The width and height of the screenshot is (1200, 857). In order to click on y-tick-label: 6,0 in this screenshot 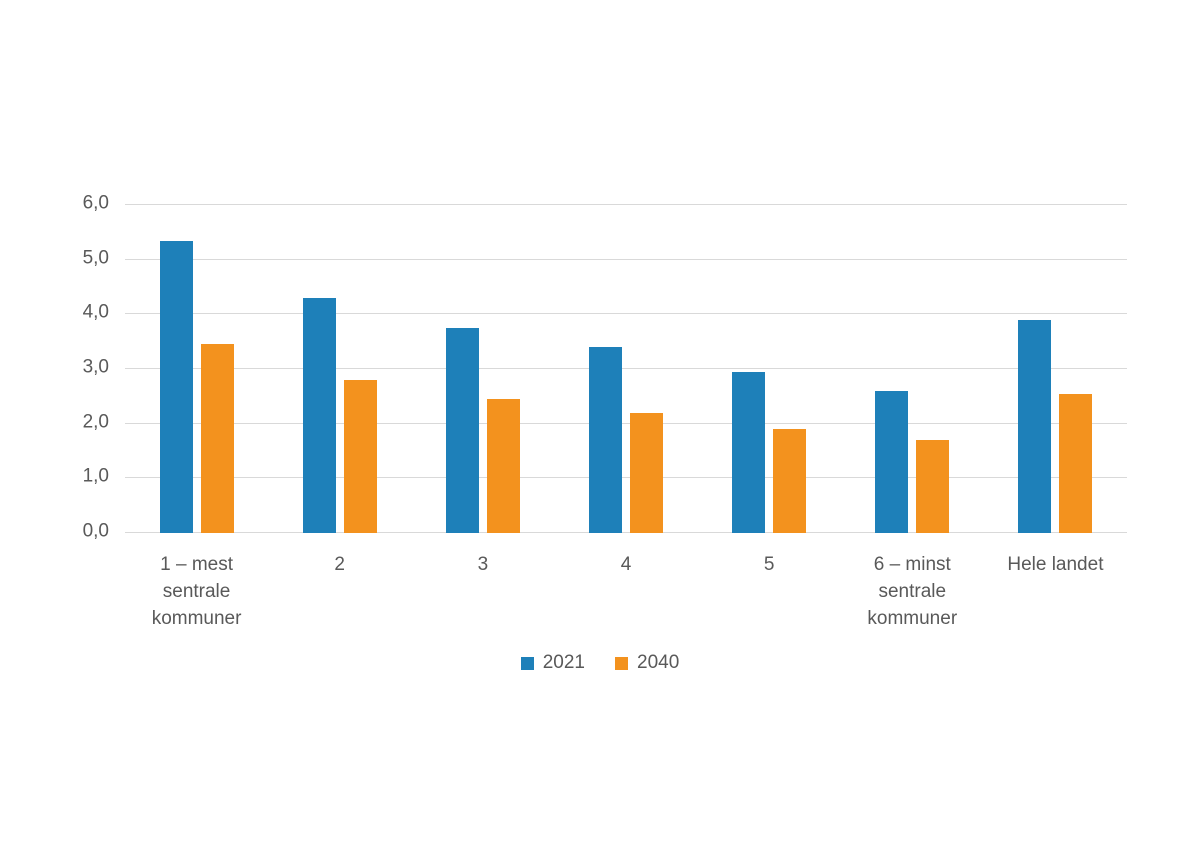, I will do `click(95, 203)`.